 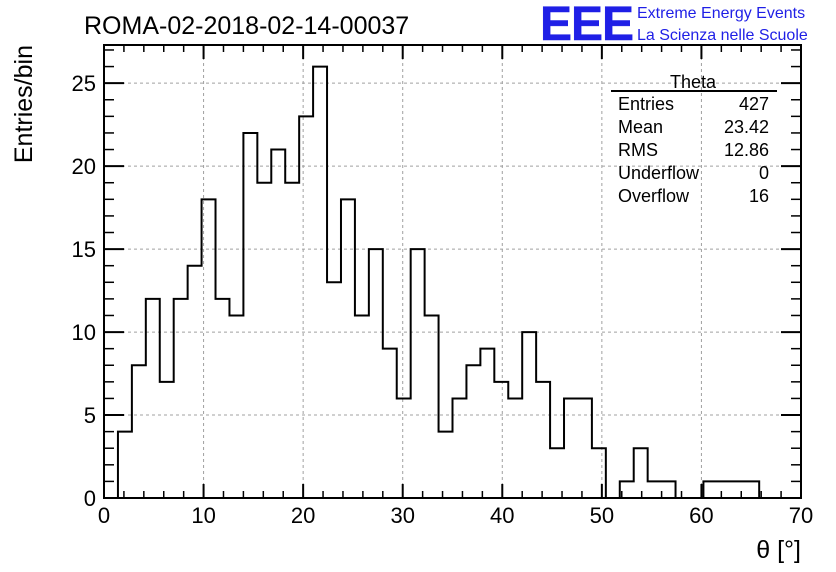 What do you see at coordinates (246, 26) in the screenshot?
I see `chart-title: ROMA-02-2018-02-14-00037` at bounding box center [246, 26].